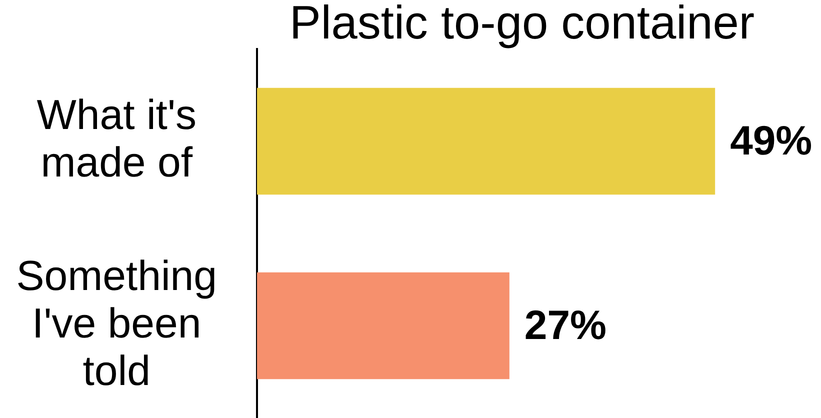 The height and width of the screenshot is (418, 821). What do you see at coordinates (565, 325) in the screenshot?
I see `data-label: 27%` at bounding box center [565, 325].